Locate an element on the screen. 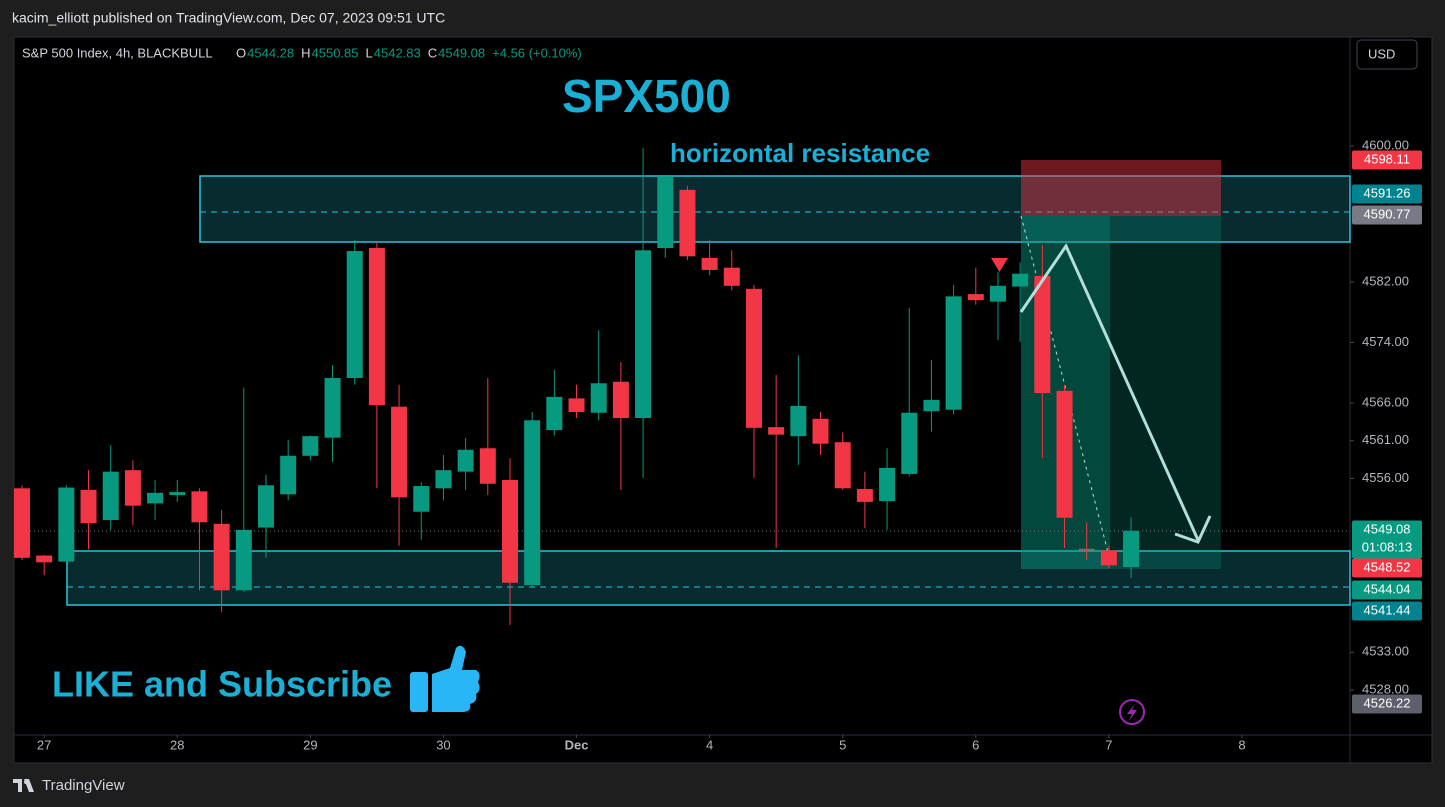 This screenshot has height=807, width=1445. price-badge-label: 4598.11 is located at coordinates (1387, 158).